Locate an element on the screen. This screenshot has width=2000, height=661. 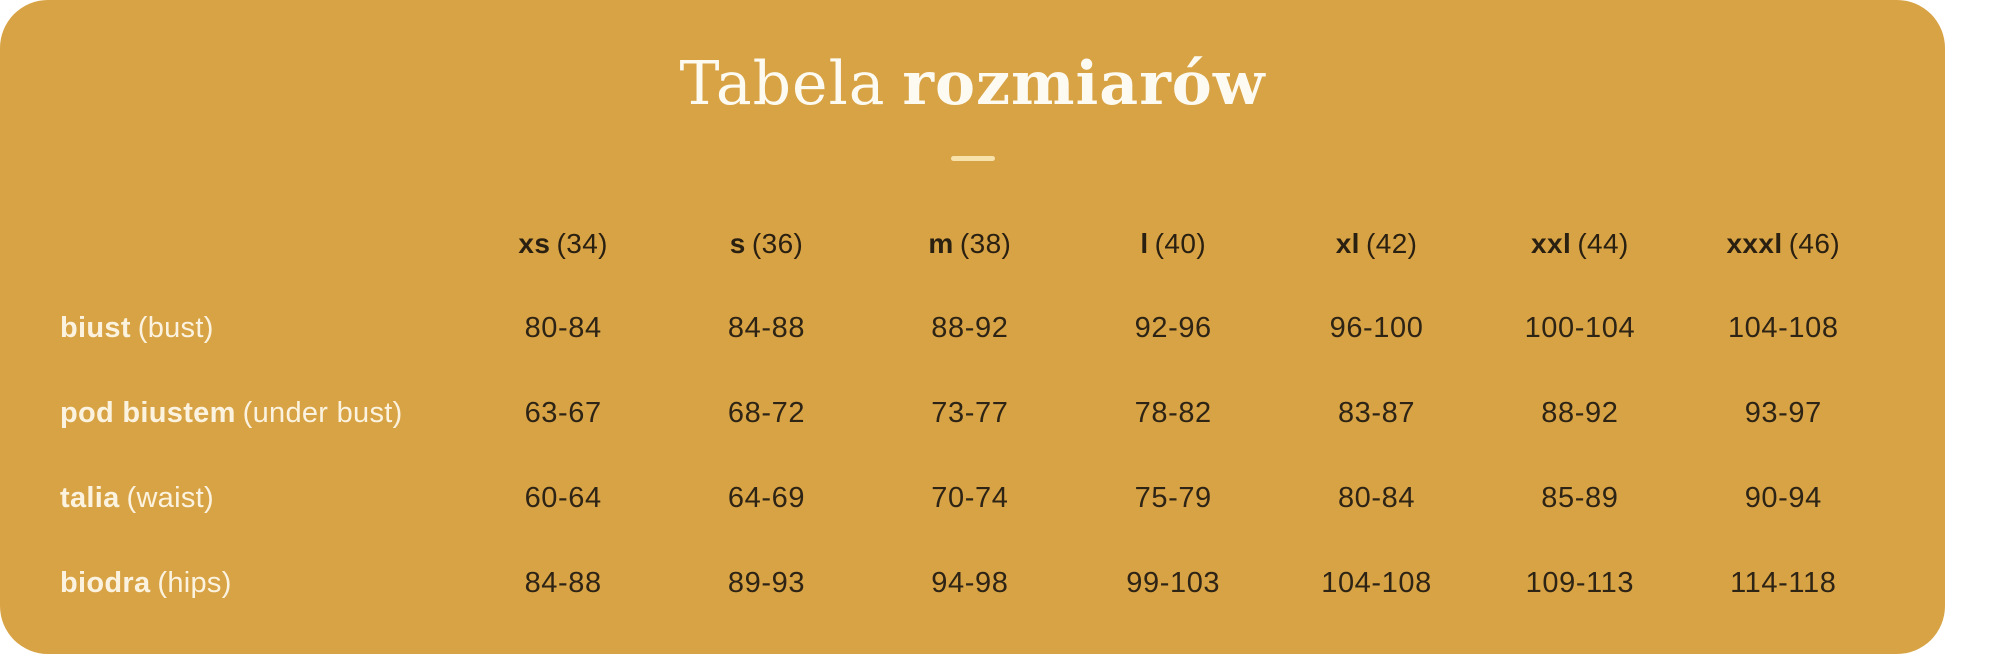
cell-value: 73-77 is located at coordinates (970, 413).